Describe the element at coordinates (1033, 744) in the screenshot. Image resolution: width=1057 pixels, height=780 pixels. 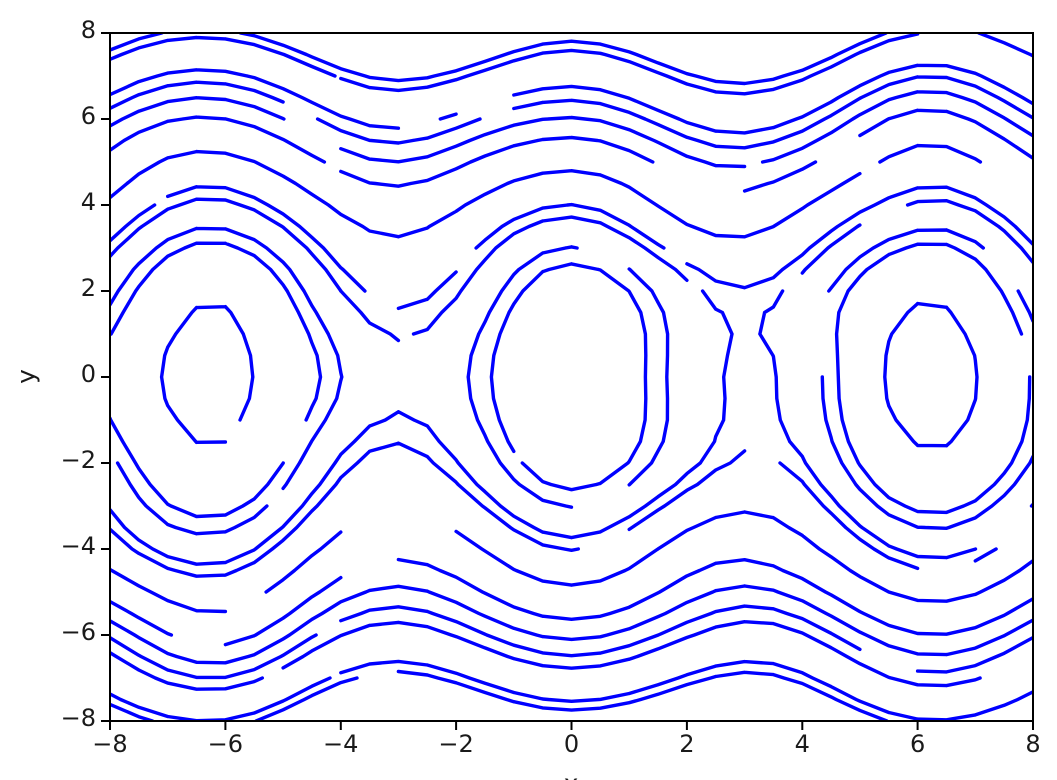
I see `x-tick-label: 8` at that location.